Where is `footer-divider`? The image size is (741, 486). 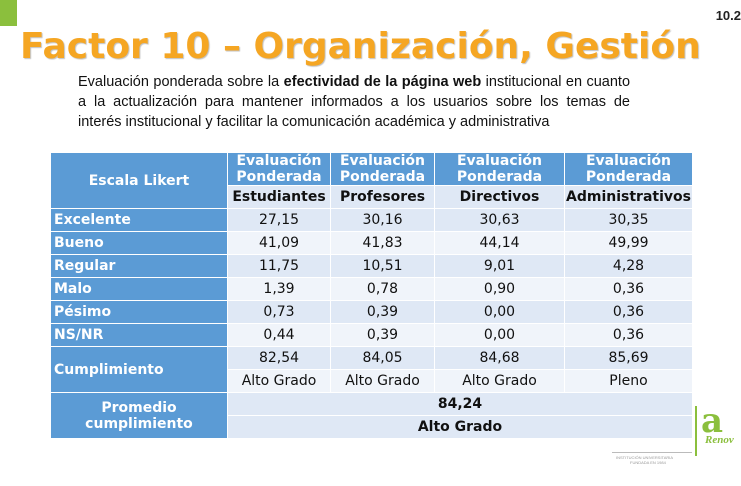
footer-divider is located at coordinates (652, 452).